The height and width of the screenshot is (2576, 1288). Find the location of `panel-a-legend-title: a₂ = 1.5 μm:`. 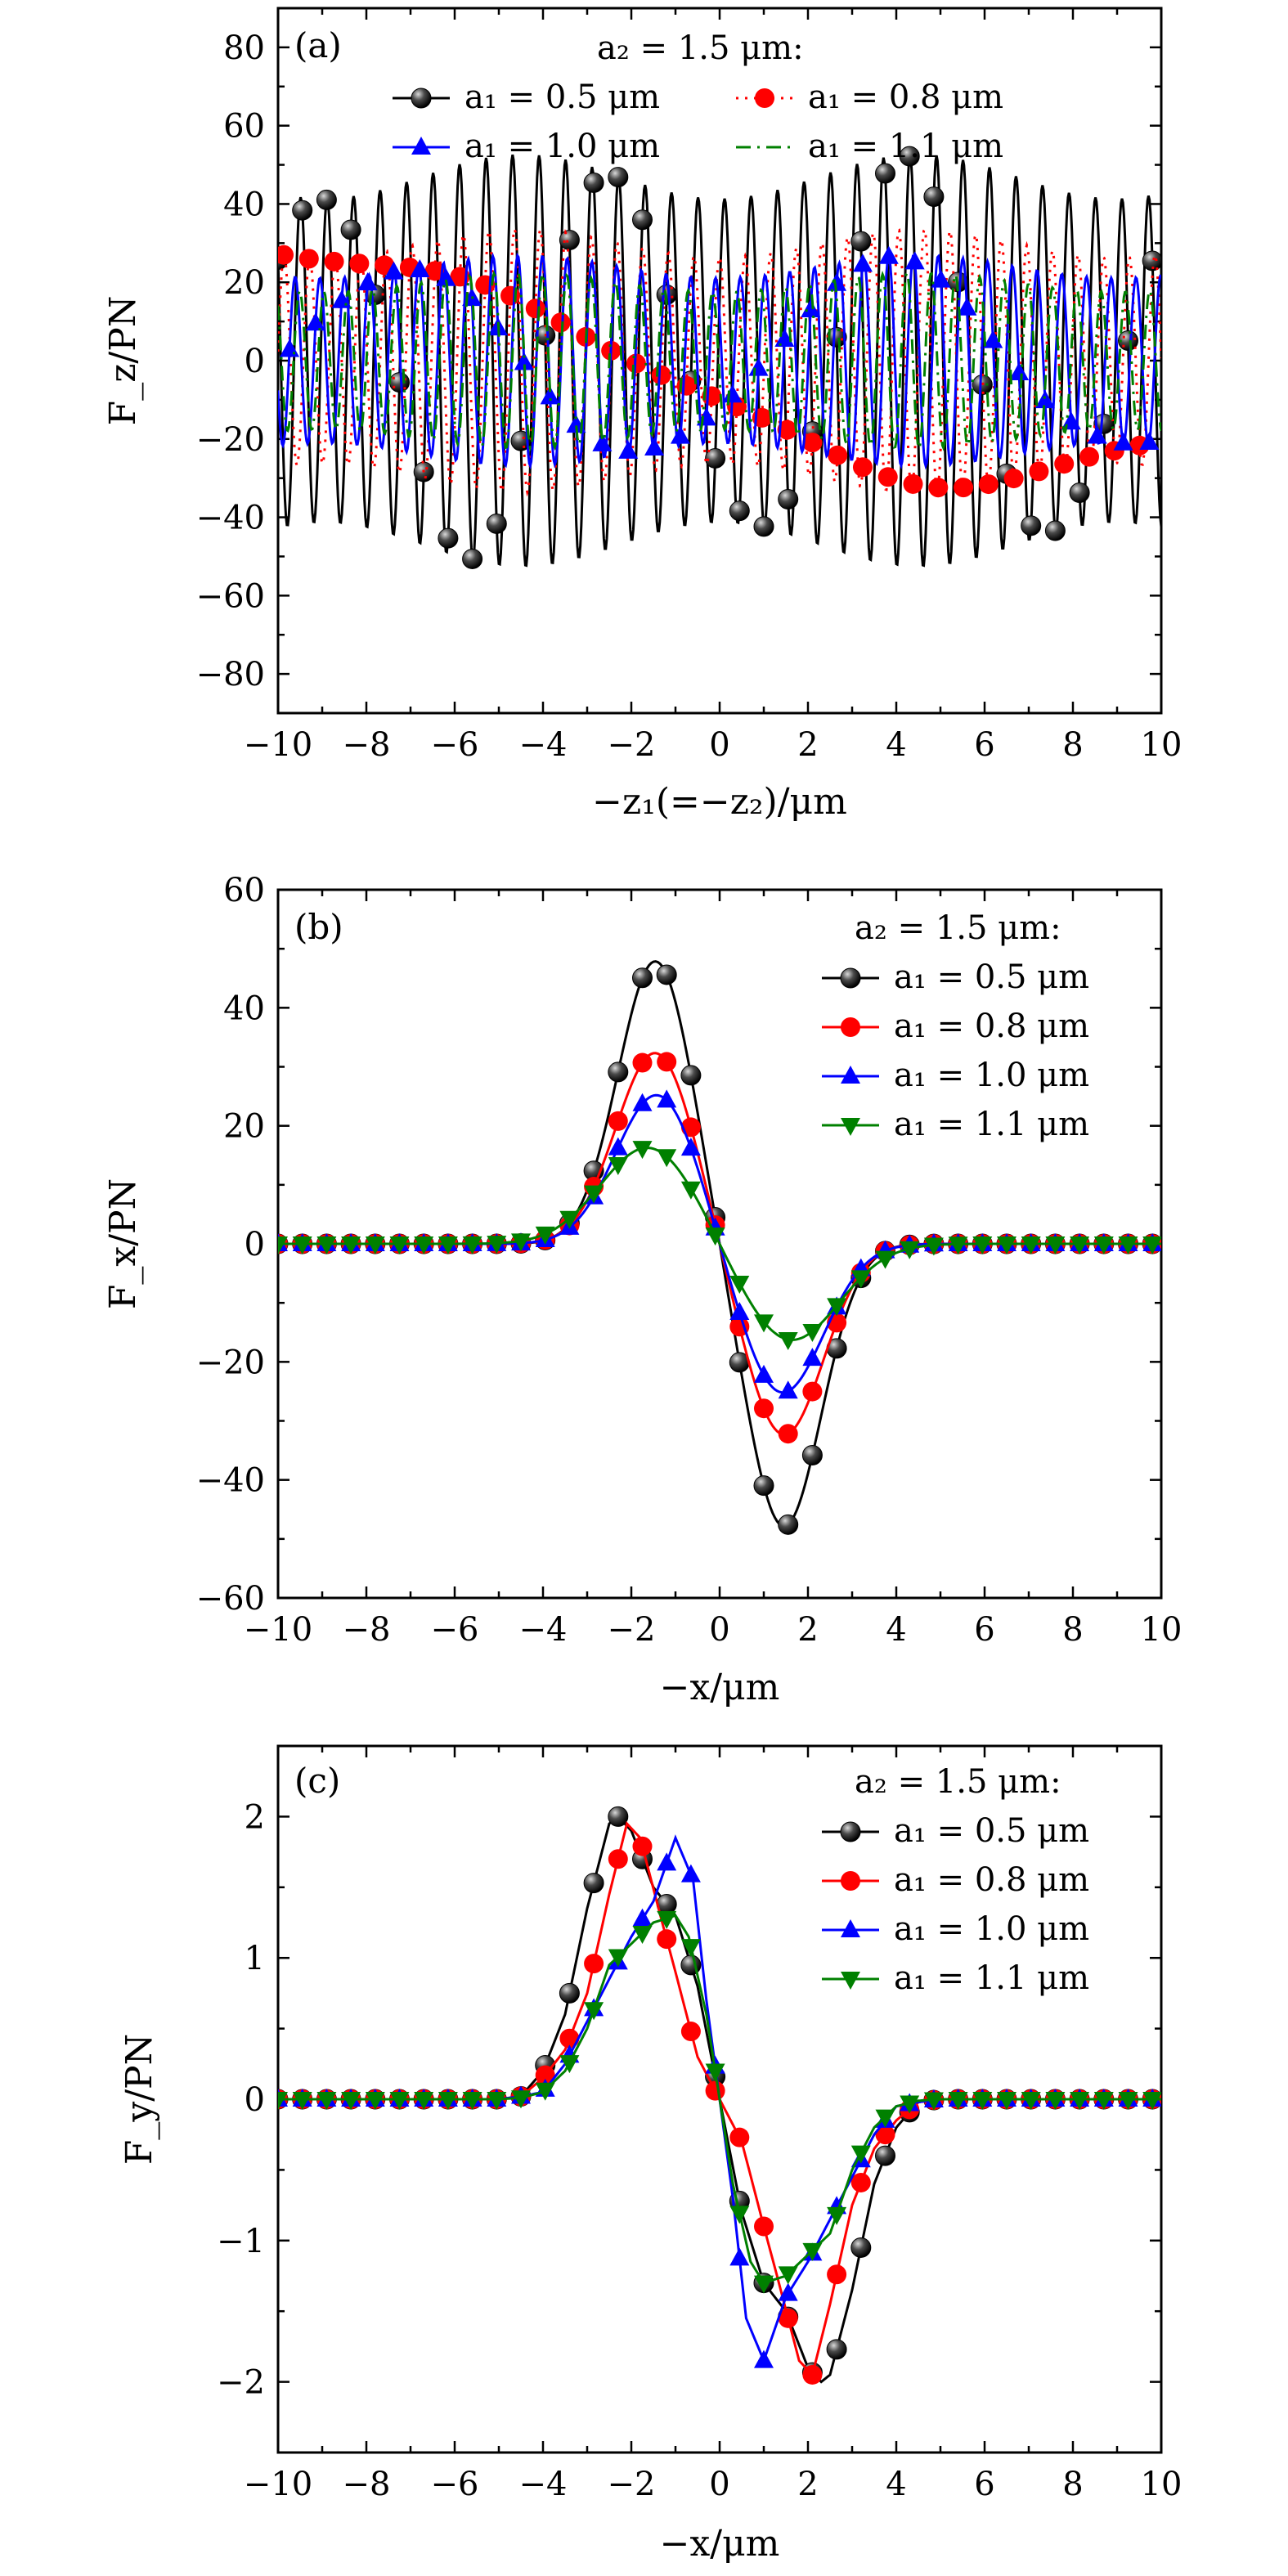

panel-a-legend-title: a₂ = 1.5 μm: is located at coordinates (701, 48).